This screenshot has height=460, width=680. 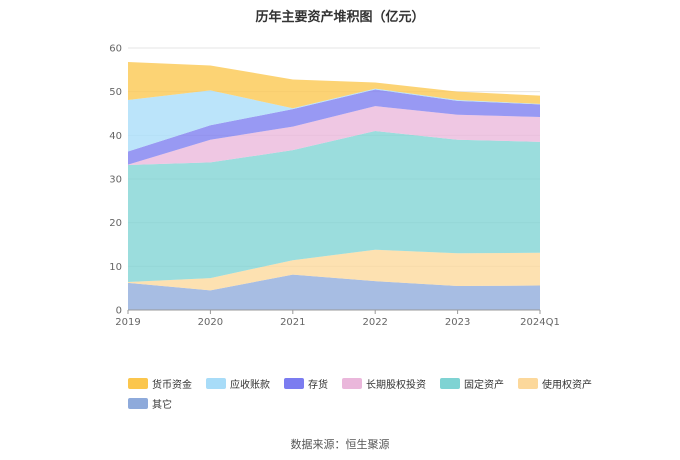 I want to click on x-tick-label: 2023, so click(x=457, y=322).